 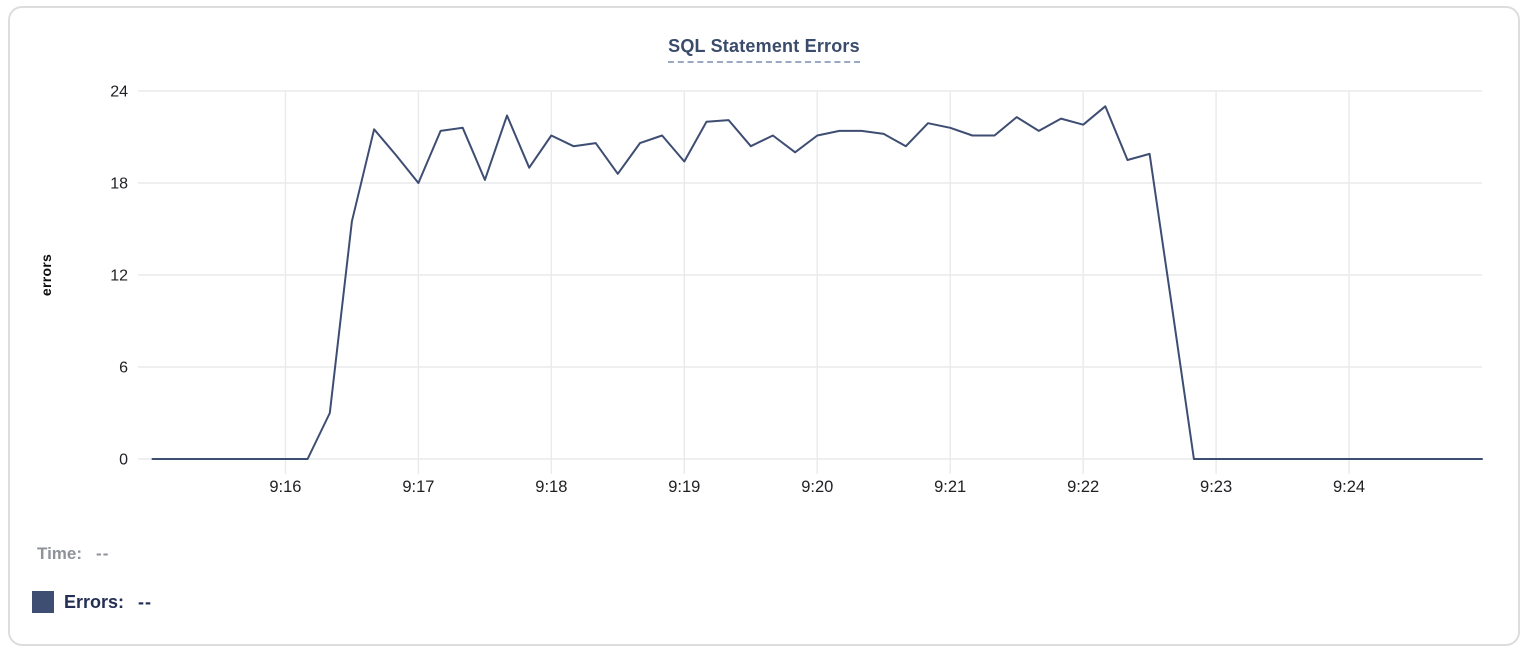 I want to click on svg-text: 24, so click(x=119, y=92).